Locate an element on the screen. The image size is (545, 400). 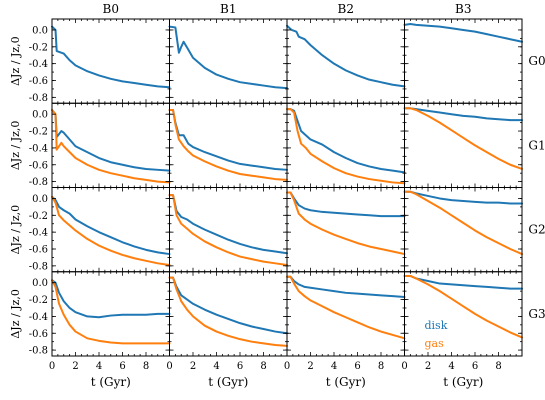
panel-g0-b2 is located at coordinates (346, 61).